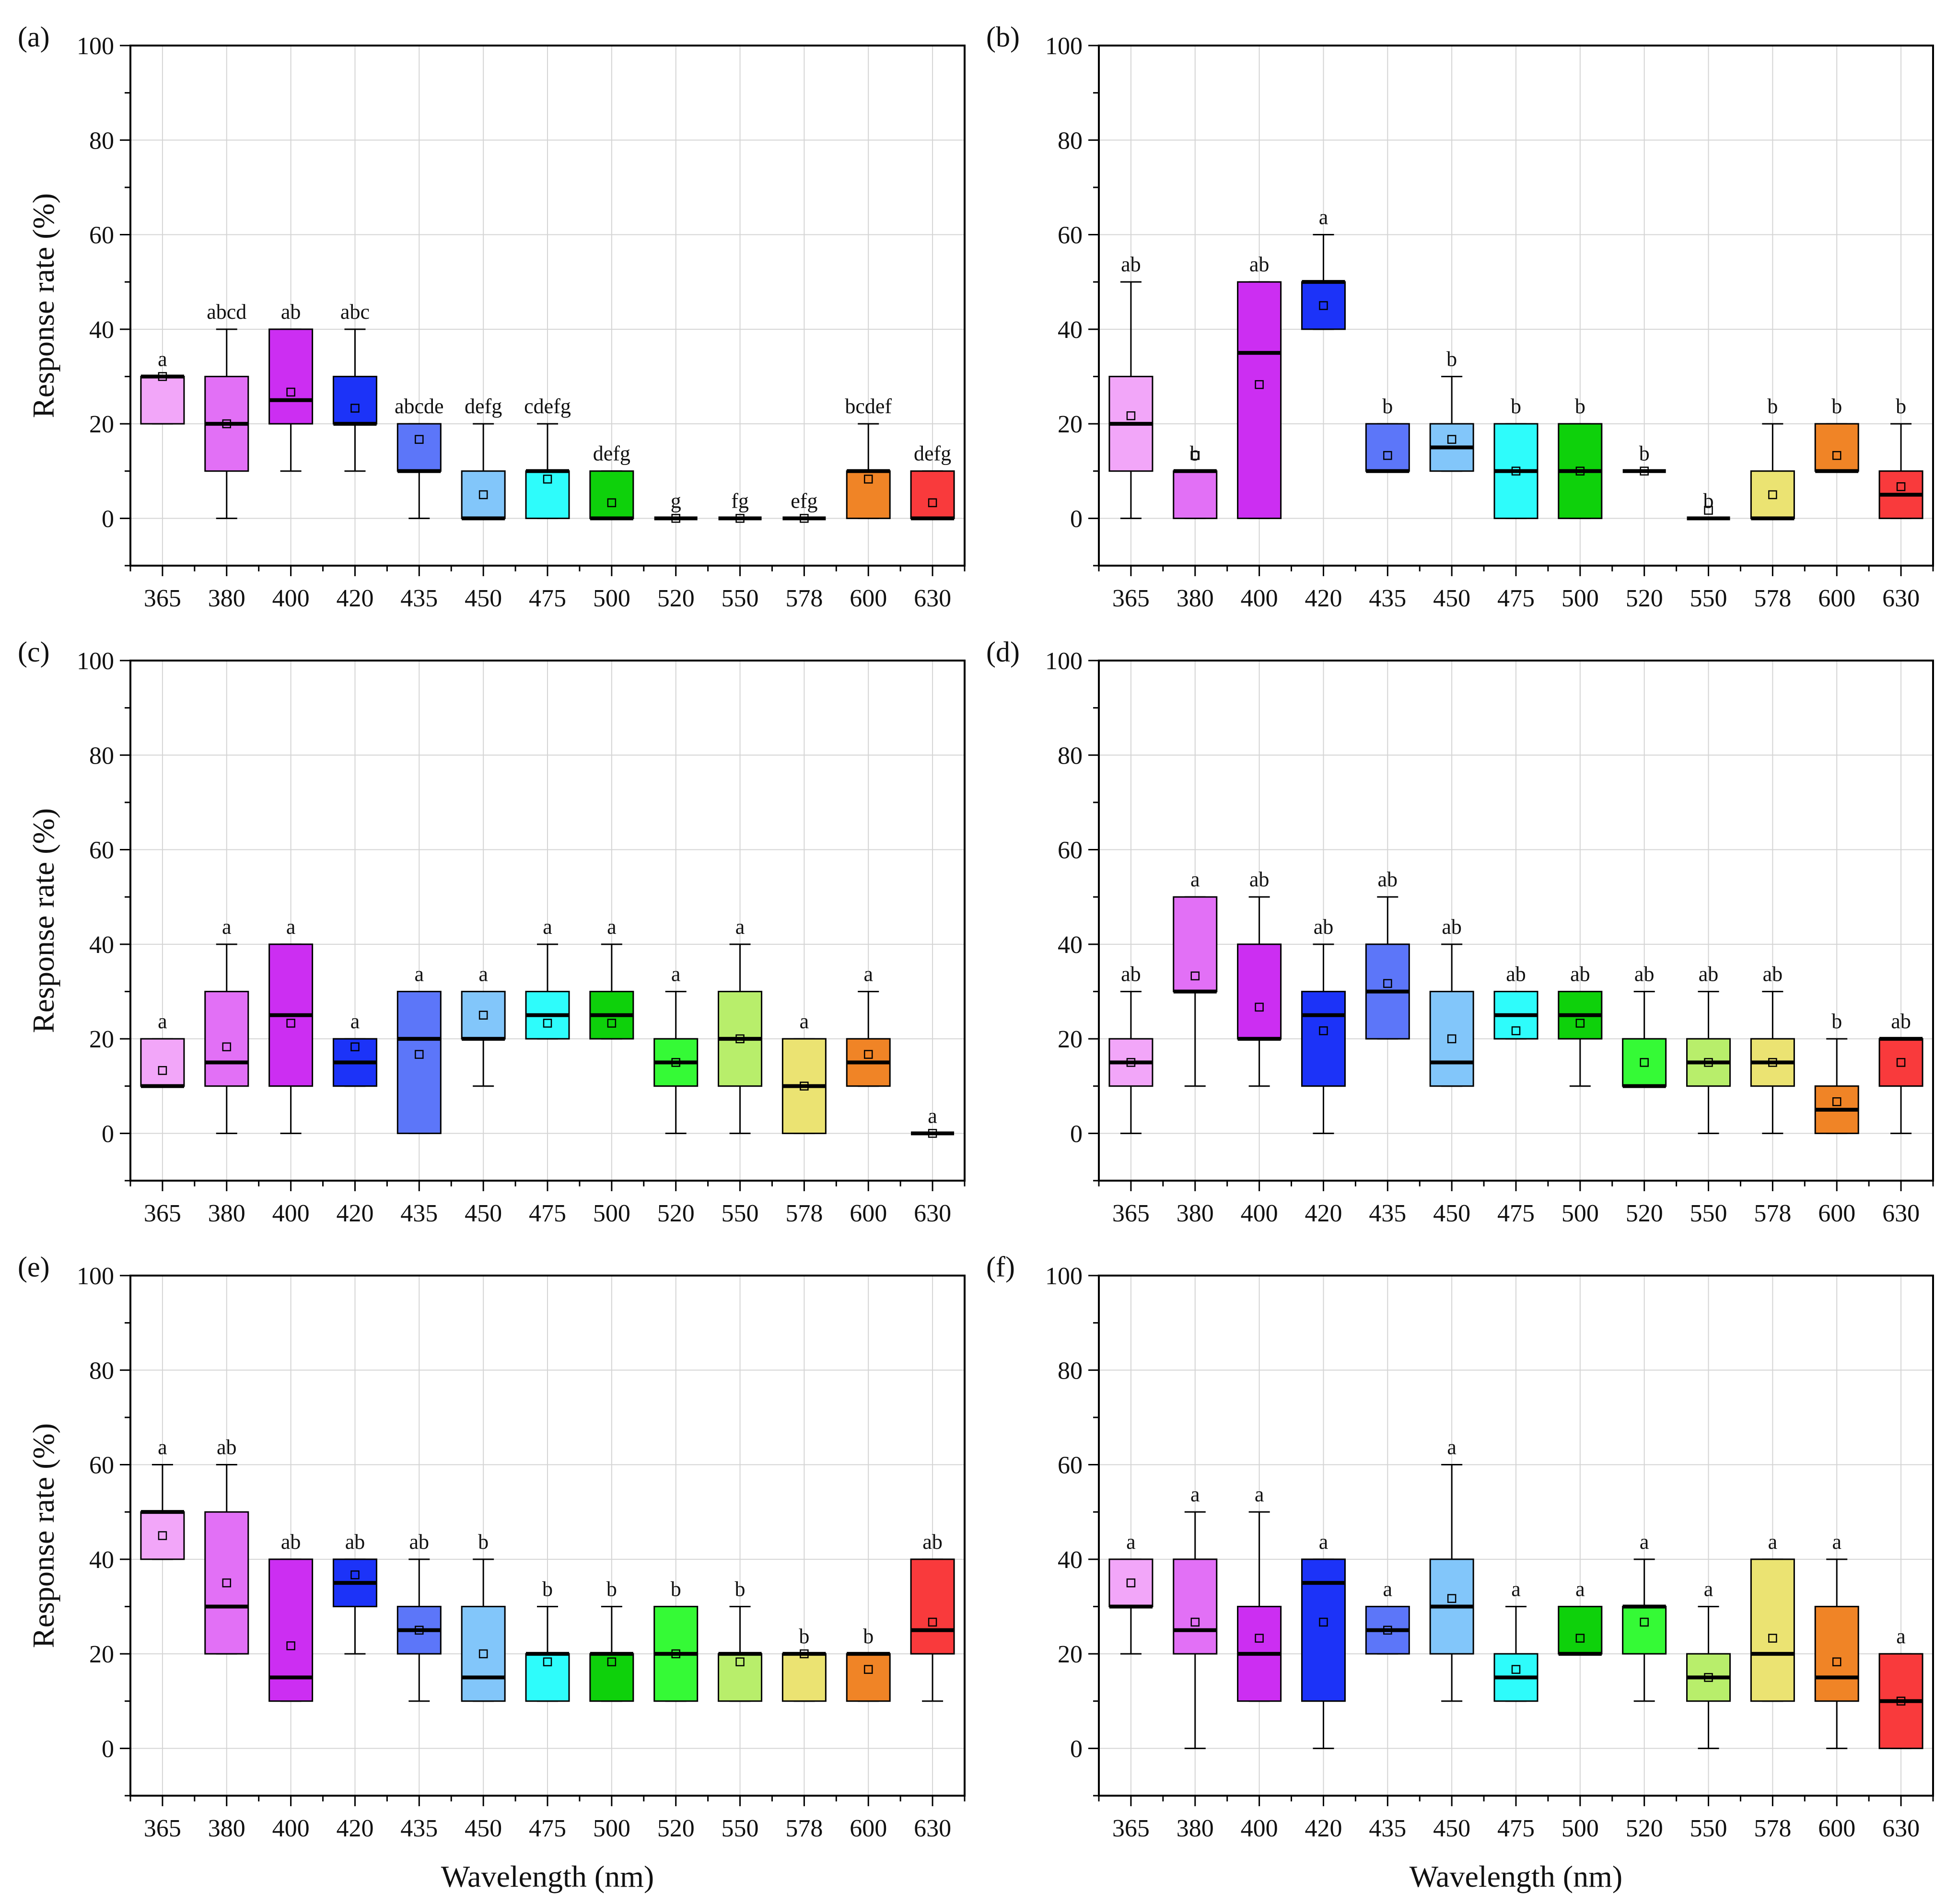 Image resolution: width=1946 pixels, height=1904 pixels. What do you see at coordinates (804, 506) in the screenshot?
I see `box-578: efg` at bounding box center [804, 506].